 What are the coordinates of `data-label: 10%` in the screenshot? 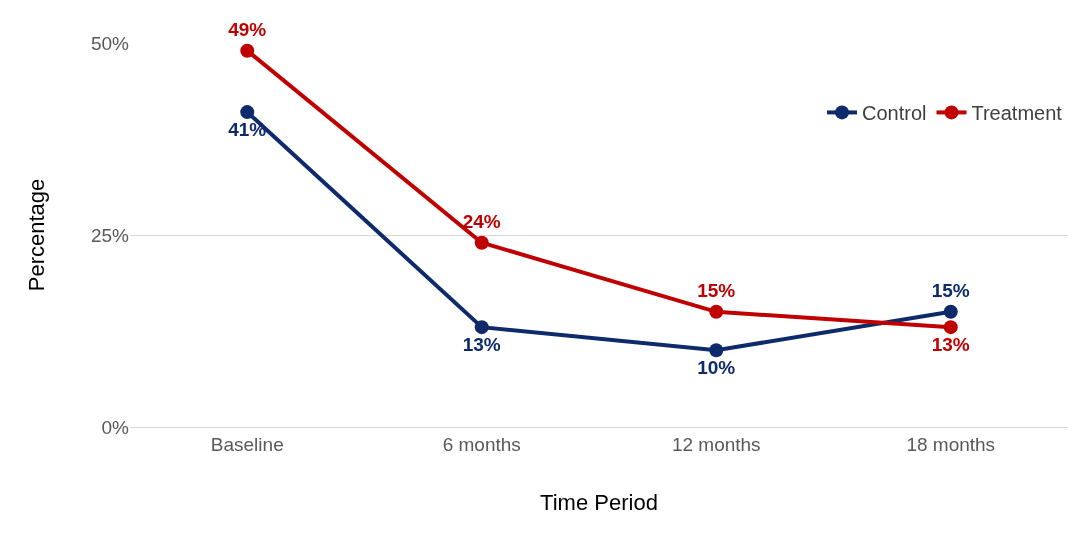 It's located at (716, 368).